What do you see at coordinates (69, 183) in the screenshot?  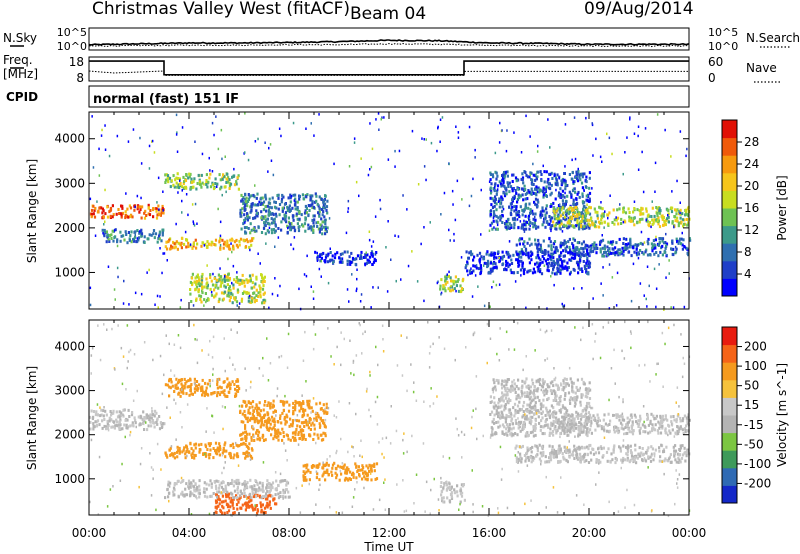 I see `y-tick-label: 3000` at bounding box center [69, 183].